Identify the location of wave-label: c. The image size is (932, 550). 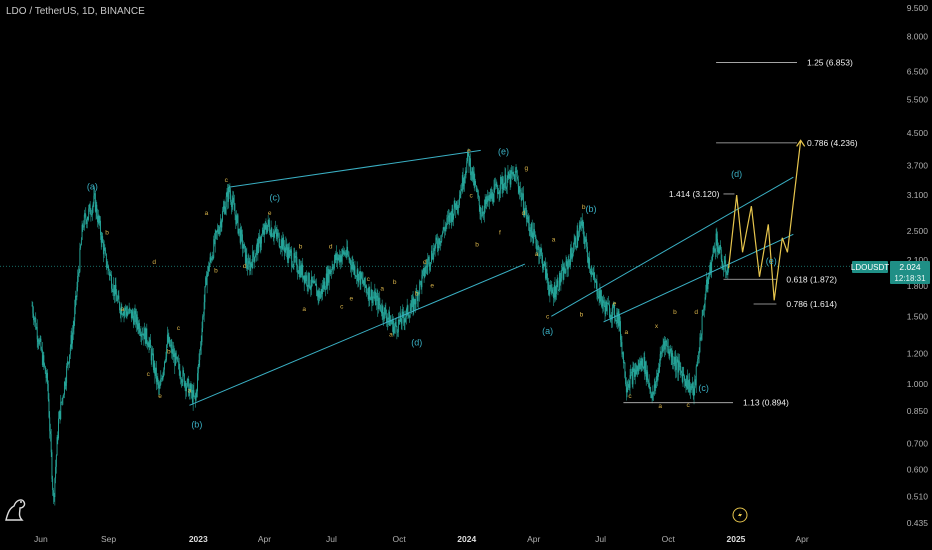
(227, 180).